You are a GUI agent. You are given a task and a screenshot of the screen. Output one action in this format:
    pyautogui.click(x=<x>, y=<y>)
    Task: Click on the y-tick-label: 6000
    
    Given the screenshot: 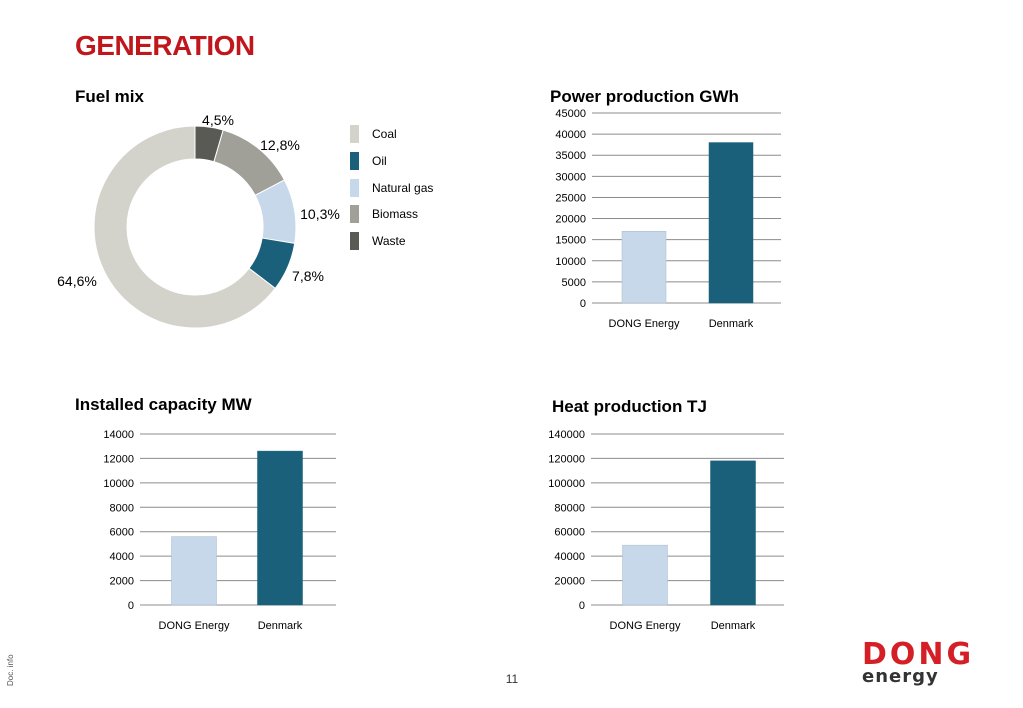 What is the action you would take?
    pyautogui.click(x=122, y=533)
    